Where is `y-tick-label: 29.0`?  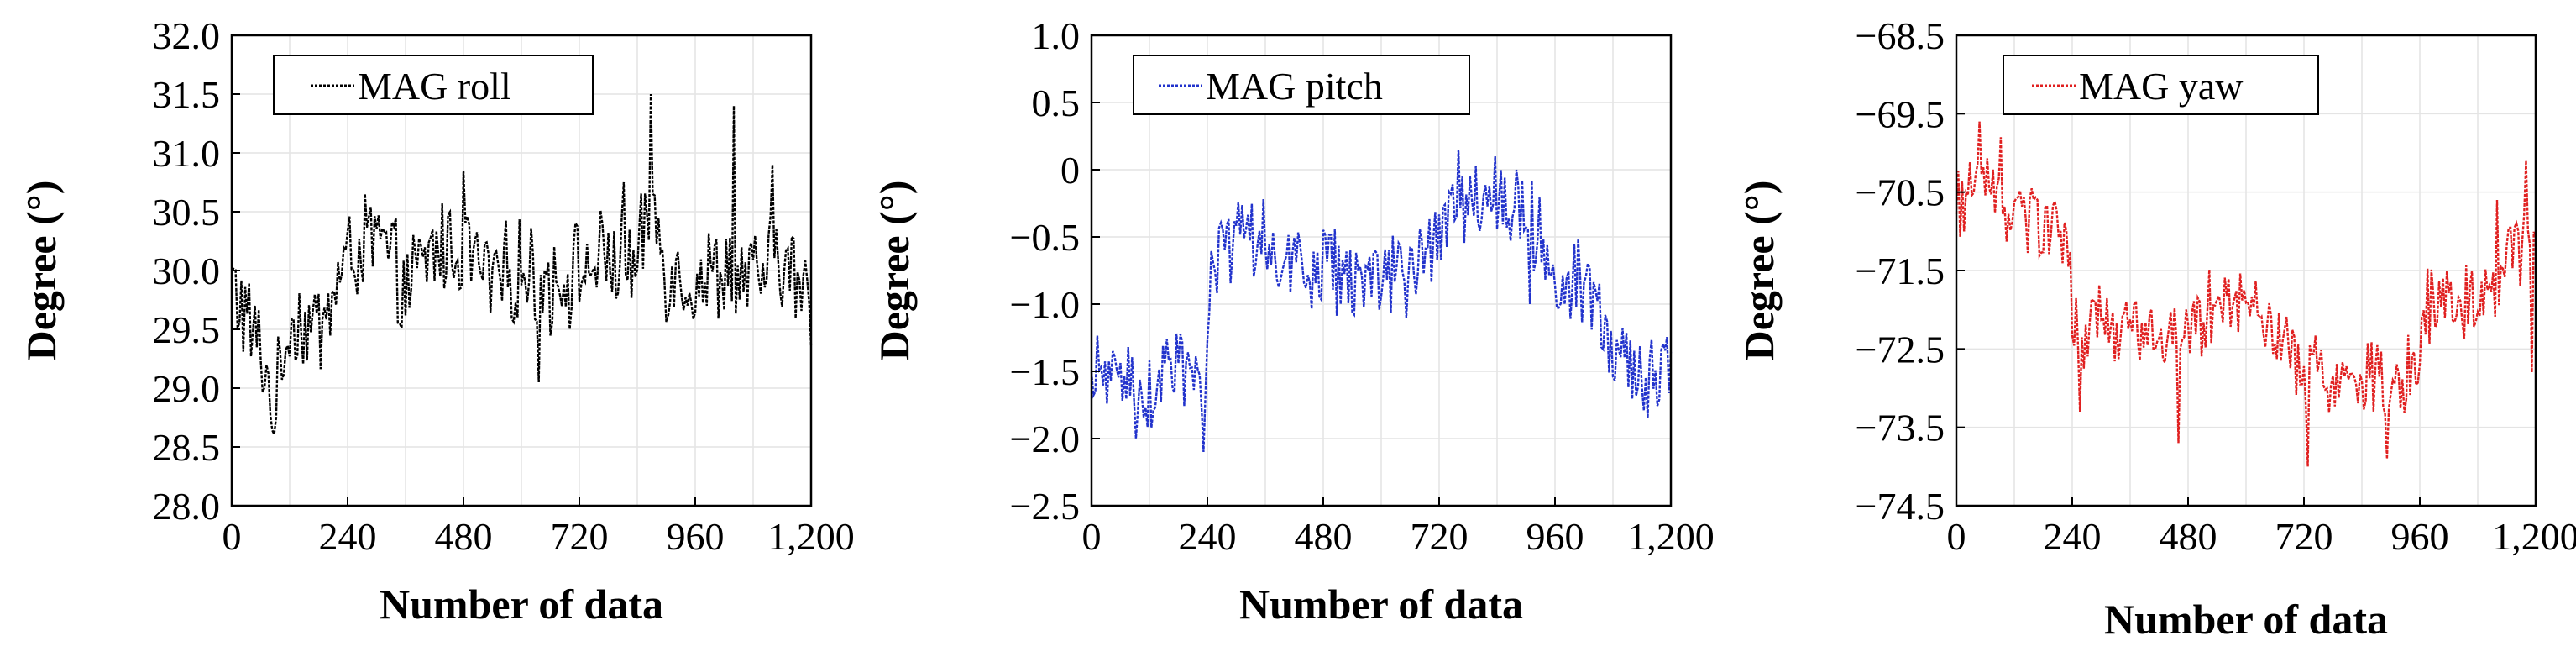
y-tick-label: 29.0 is located at coordinates (187, 388).